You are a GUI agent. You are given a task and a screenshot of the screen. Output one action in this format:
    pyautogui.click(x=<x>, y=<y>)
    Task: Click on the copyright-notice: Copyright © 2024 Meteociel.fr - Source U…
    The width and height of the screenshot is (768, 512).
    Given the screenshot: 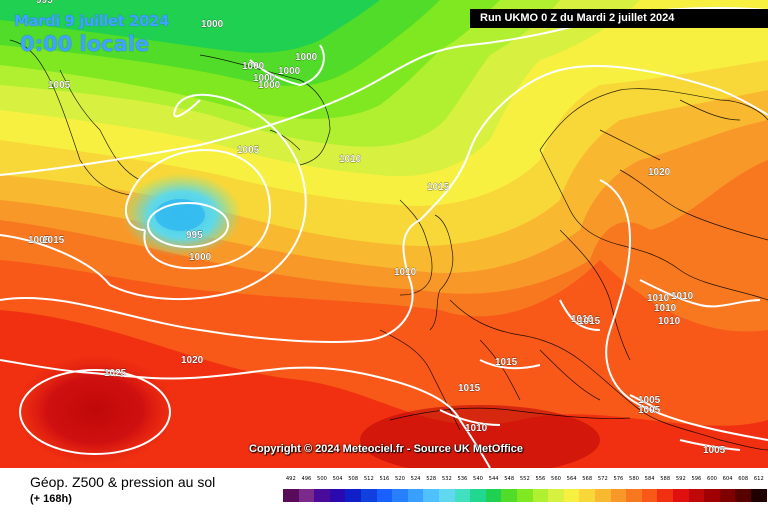 What is the action you would take?
    pyautogui.click(x=386, y=449)
    